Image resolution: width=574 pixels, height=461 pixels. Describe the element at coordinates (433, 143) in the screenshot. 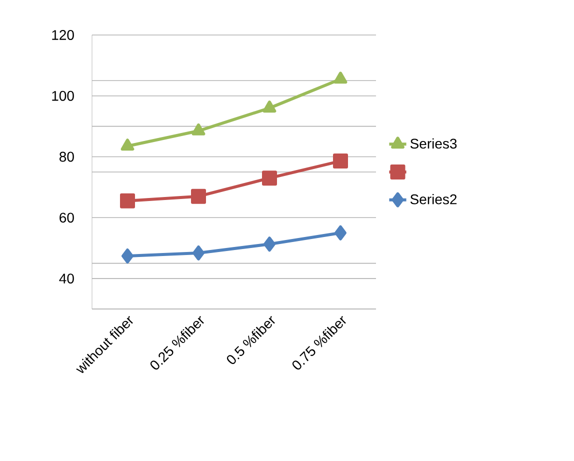

I see `legend-label: Series3` at that location.